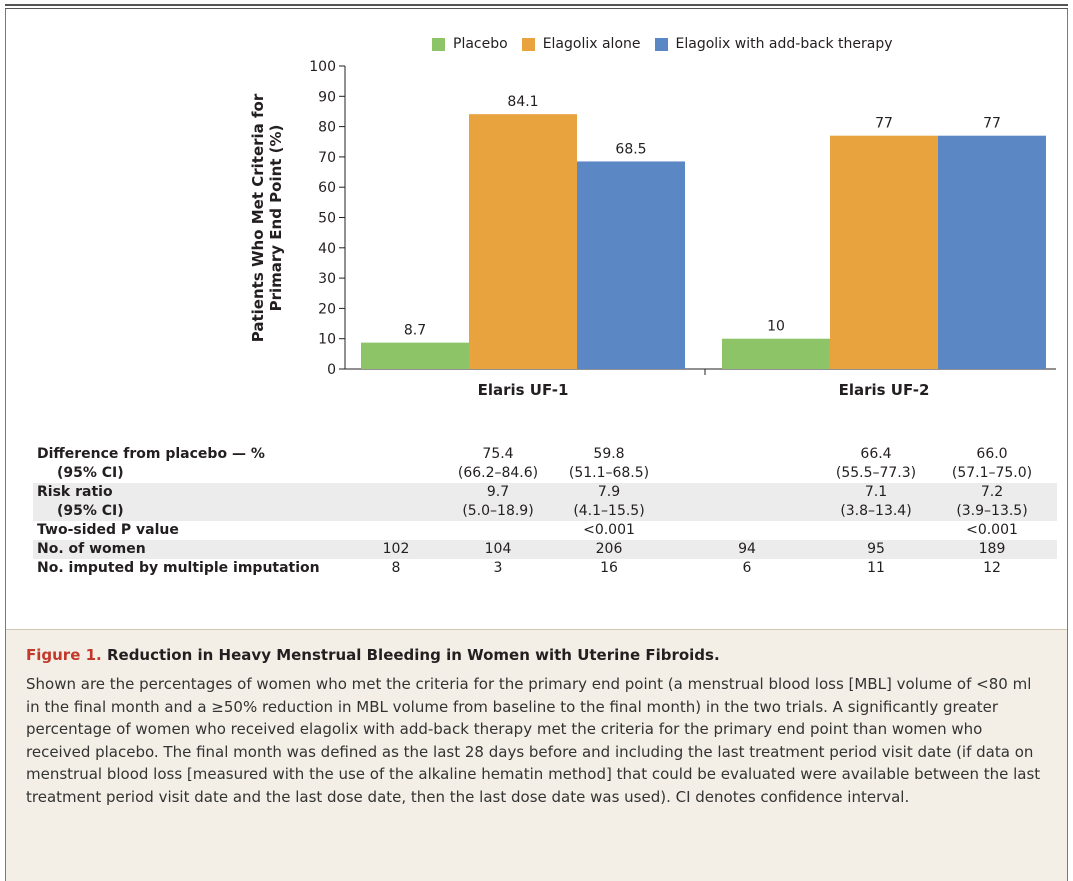 The image size is (1073, 881). What do you see at coordinates (108, 530) in the screenshot?
I see `row-label: Two-sided P value` at bounding box center [108, 530].